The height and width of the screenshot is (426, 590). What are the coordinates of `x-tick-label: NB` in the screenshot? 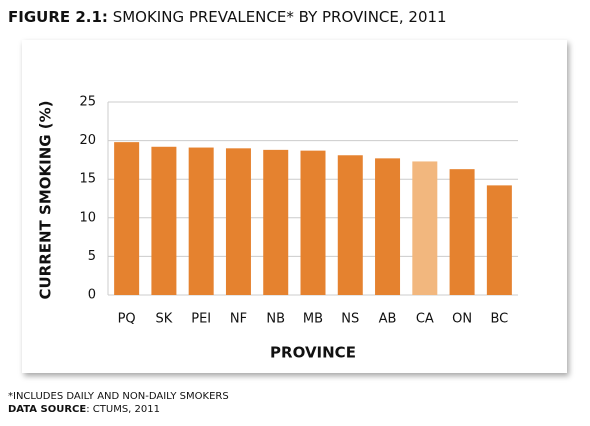 It's located at (275, 319).